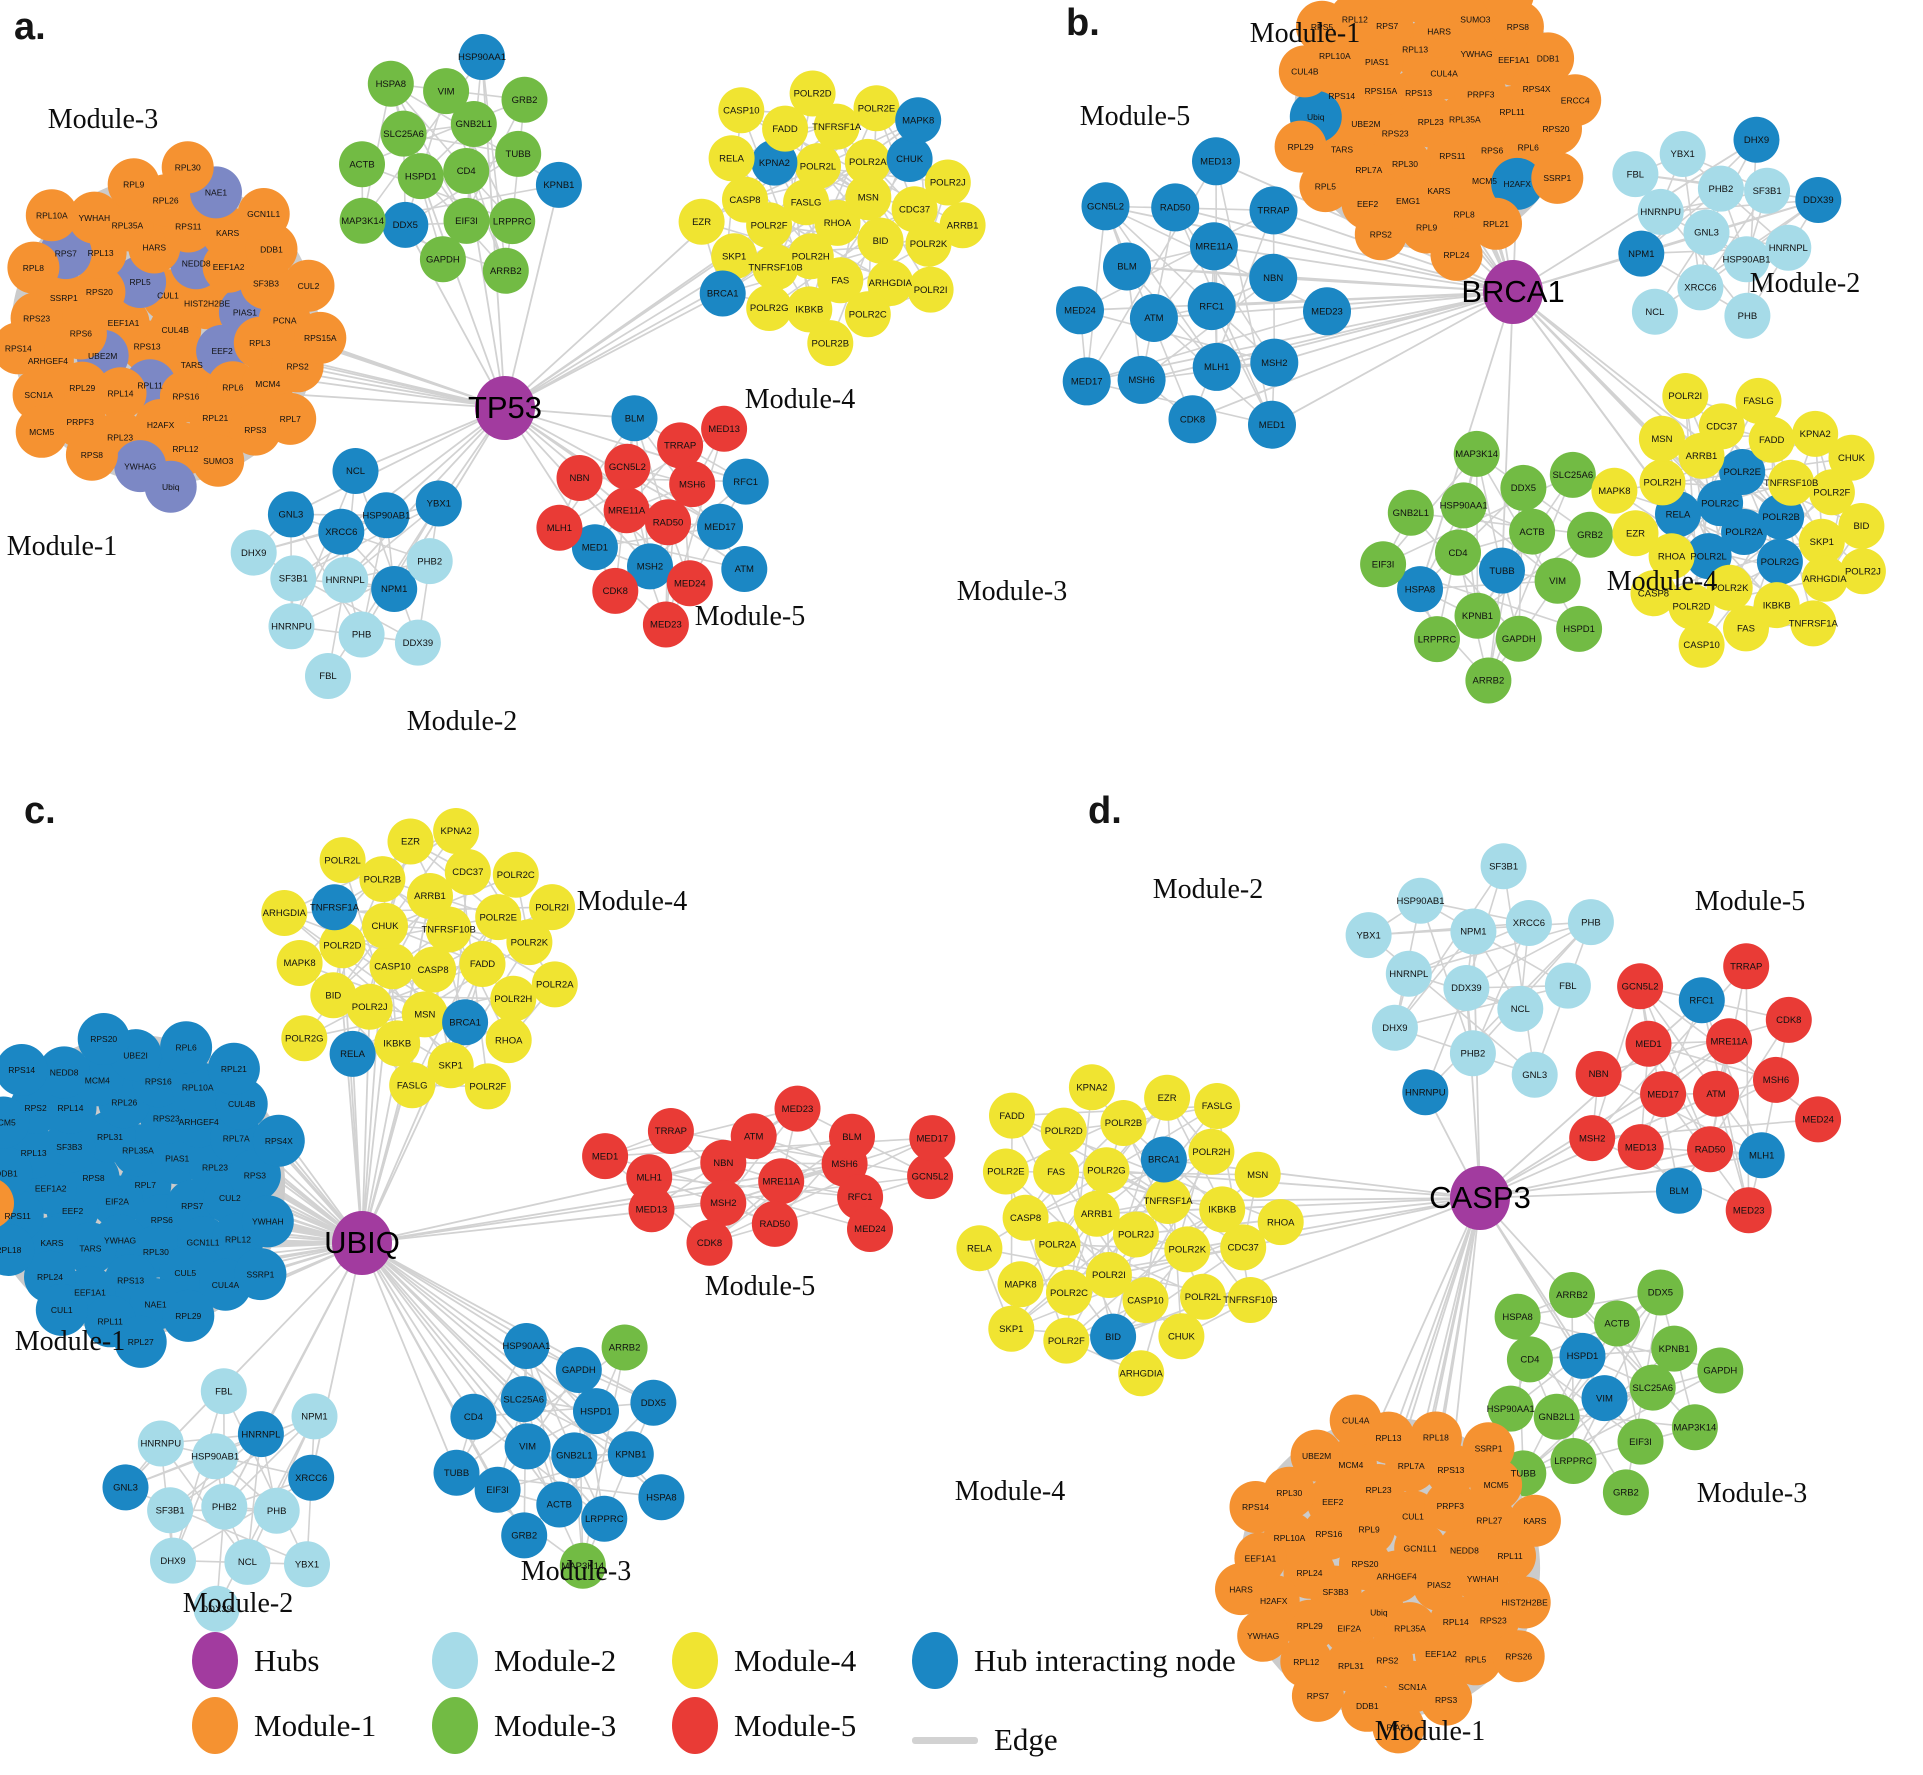  What do you see at coordinates (7, 1203) in the screenshot?
I see `node-Ubiq` at bounding box center [7, 1203].